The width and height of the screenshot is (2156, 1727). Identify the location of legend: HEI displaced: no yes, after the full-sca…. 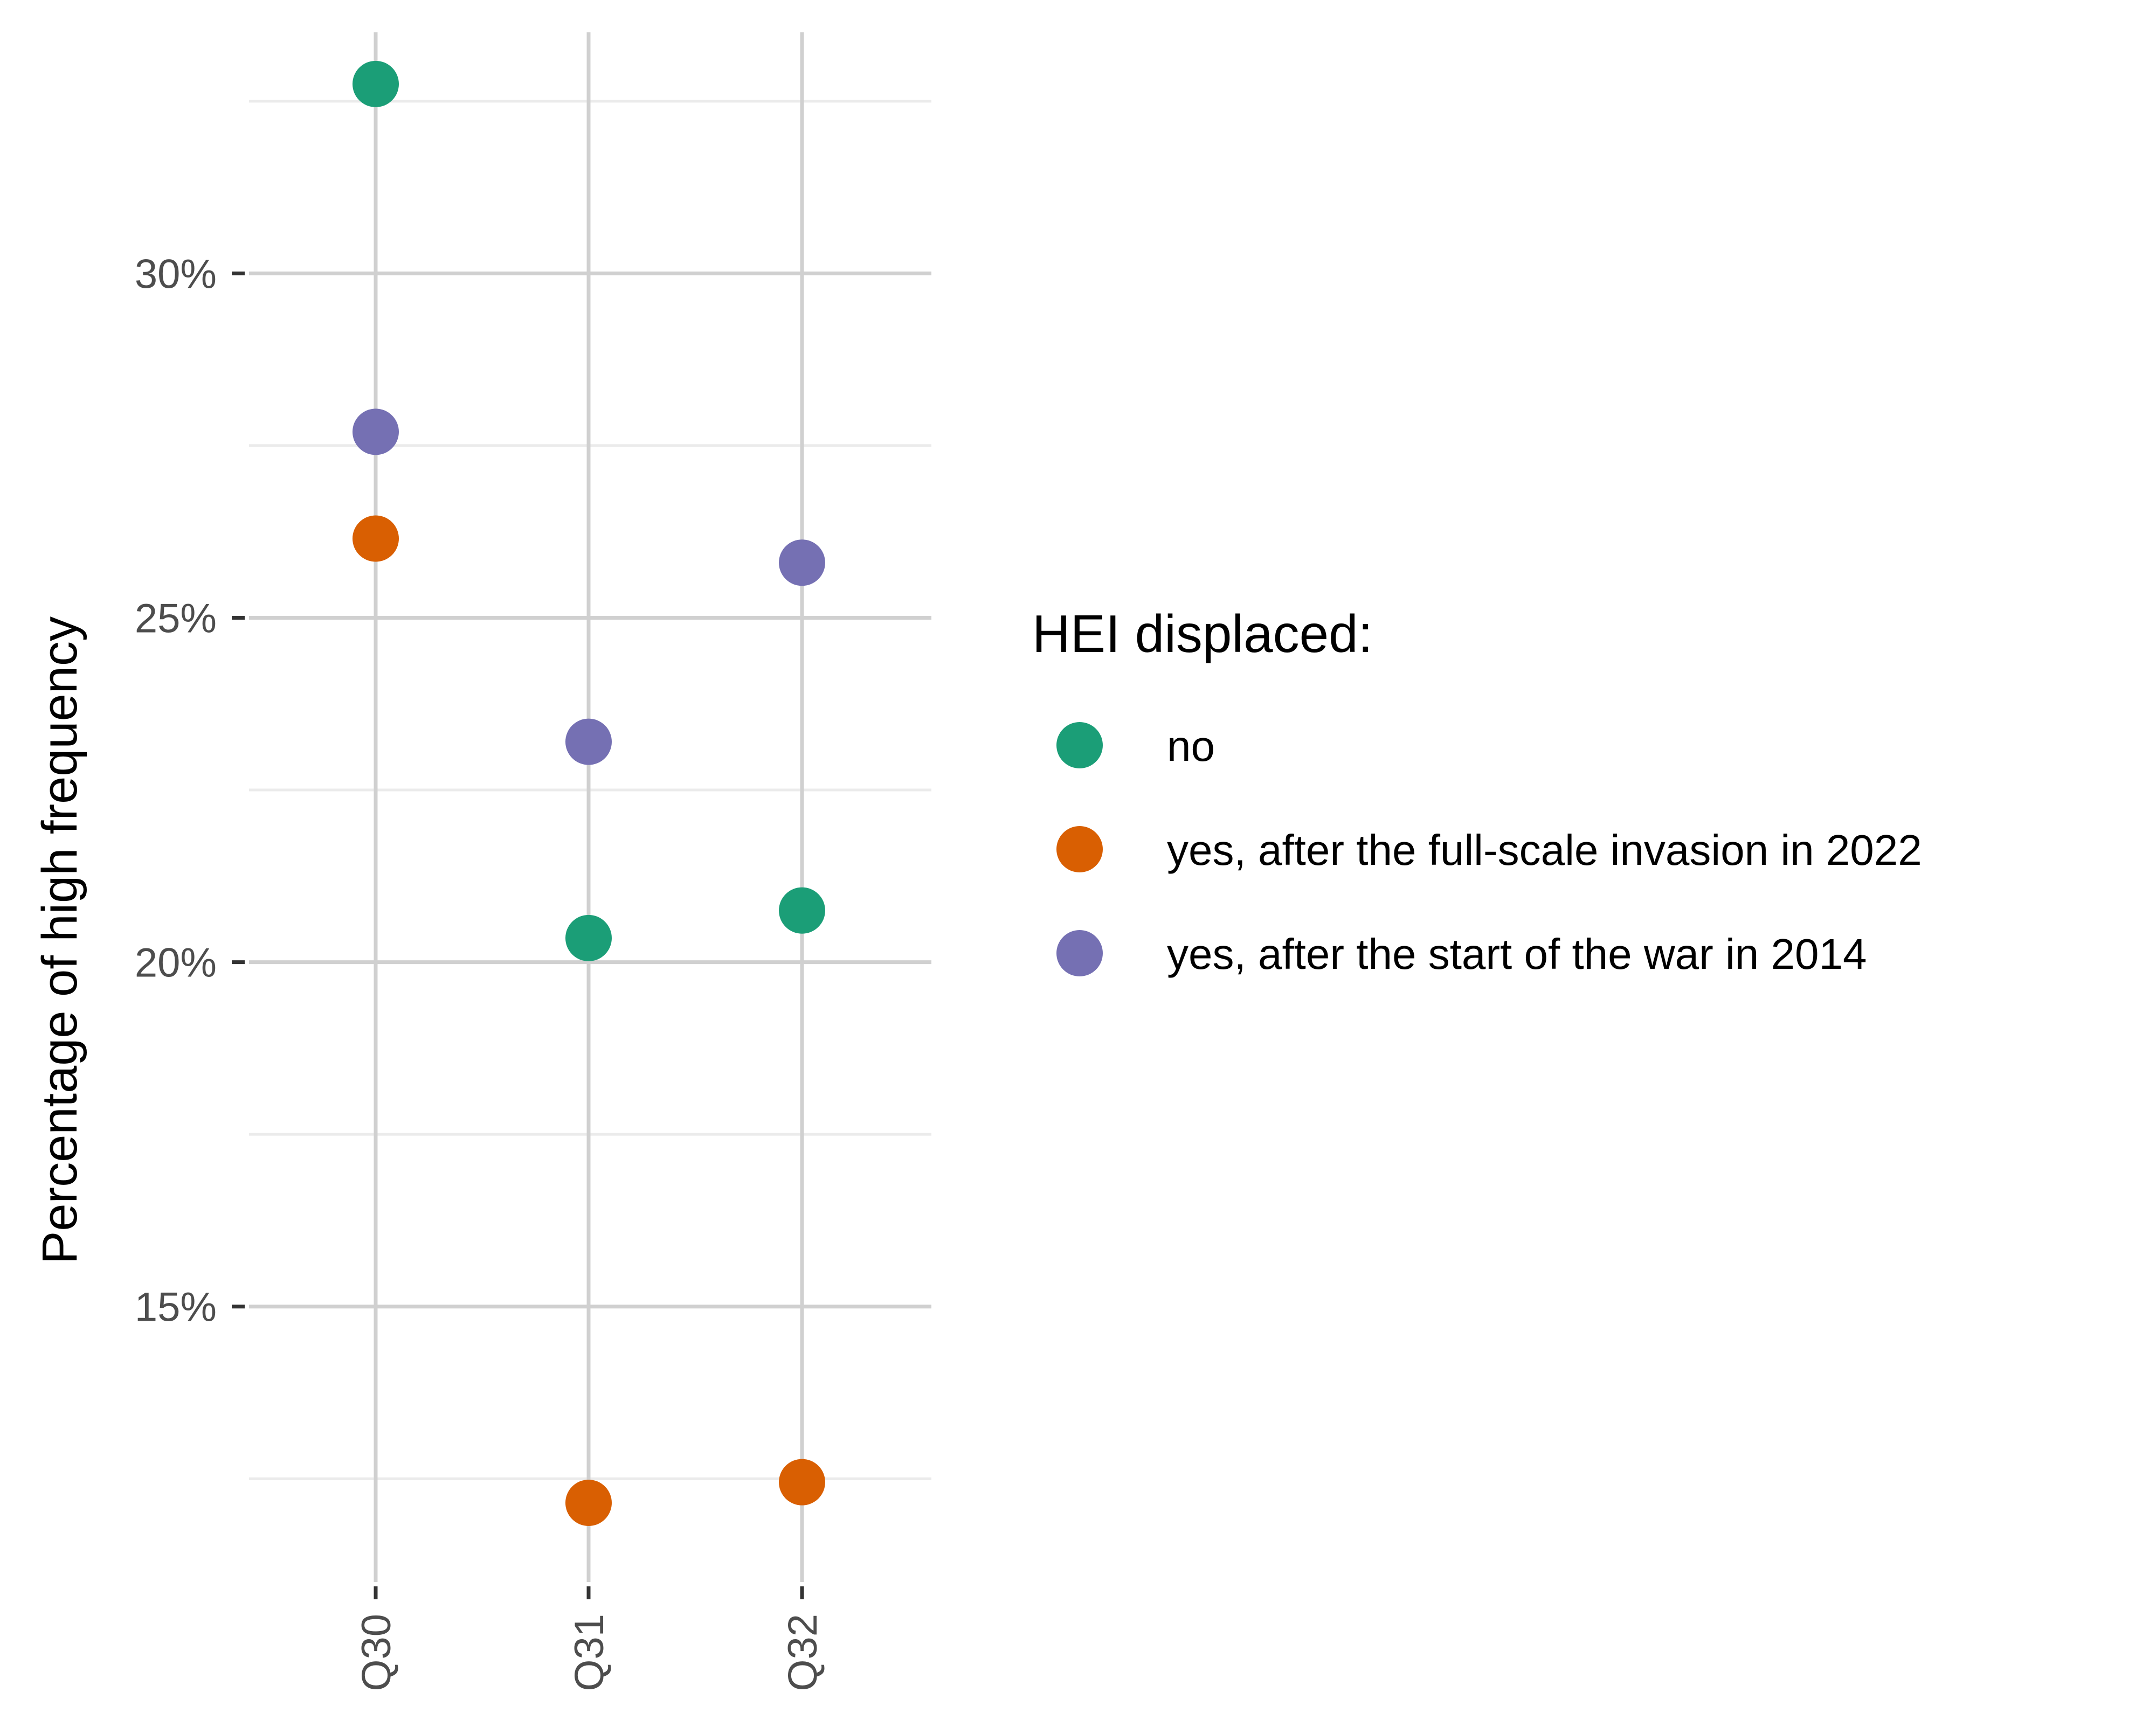
(1477, 791).